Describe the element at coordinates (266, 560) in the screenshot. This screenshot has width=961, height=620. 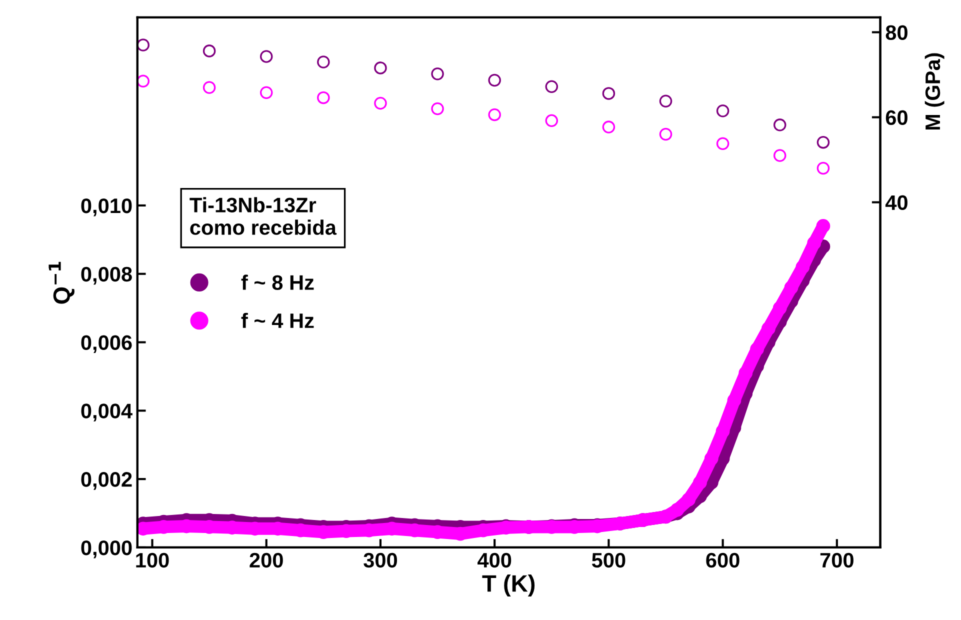
I see `x-tick-label: 200` at that location.